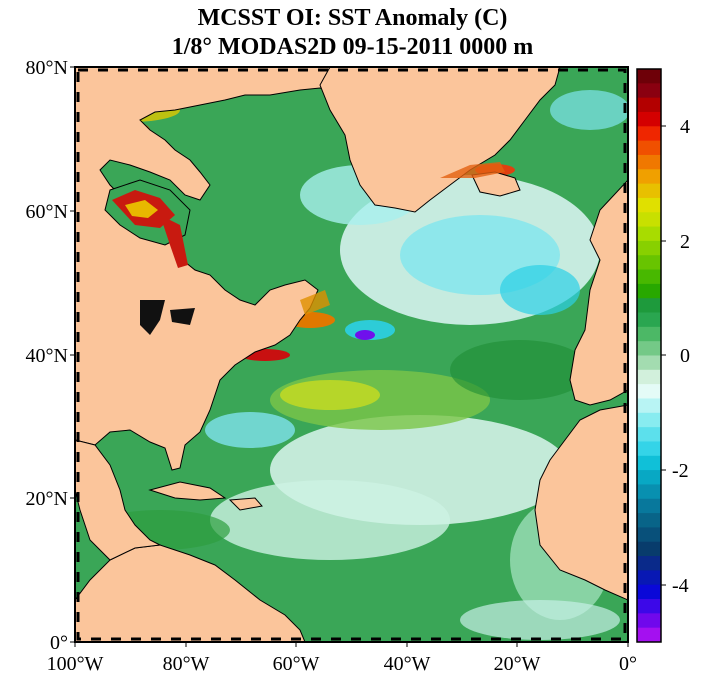 Image resolution: width=705 pixels, height=685 pixels. I want to click on colorbar-label-4: 4, so click(685, 127).